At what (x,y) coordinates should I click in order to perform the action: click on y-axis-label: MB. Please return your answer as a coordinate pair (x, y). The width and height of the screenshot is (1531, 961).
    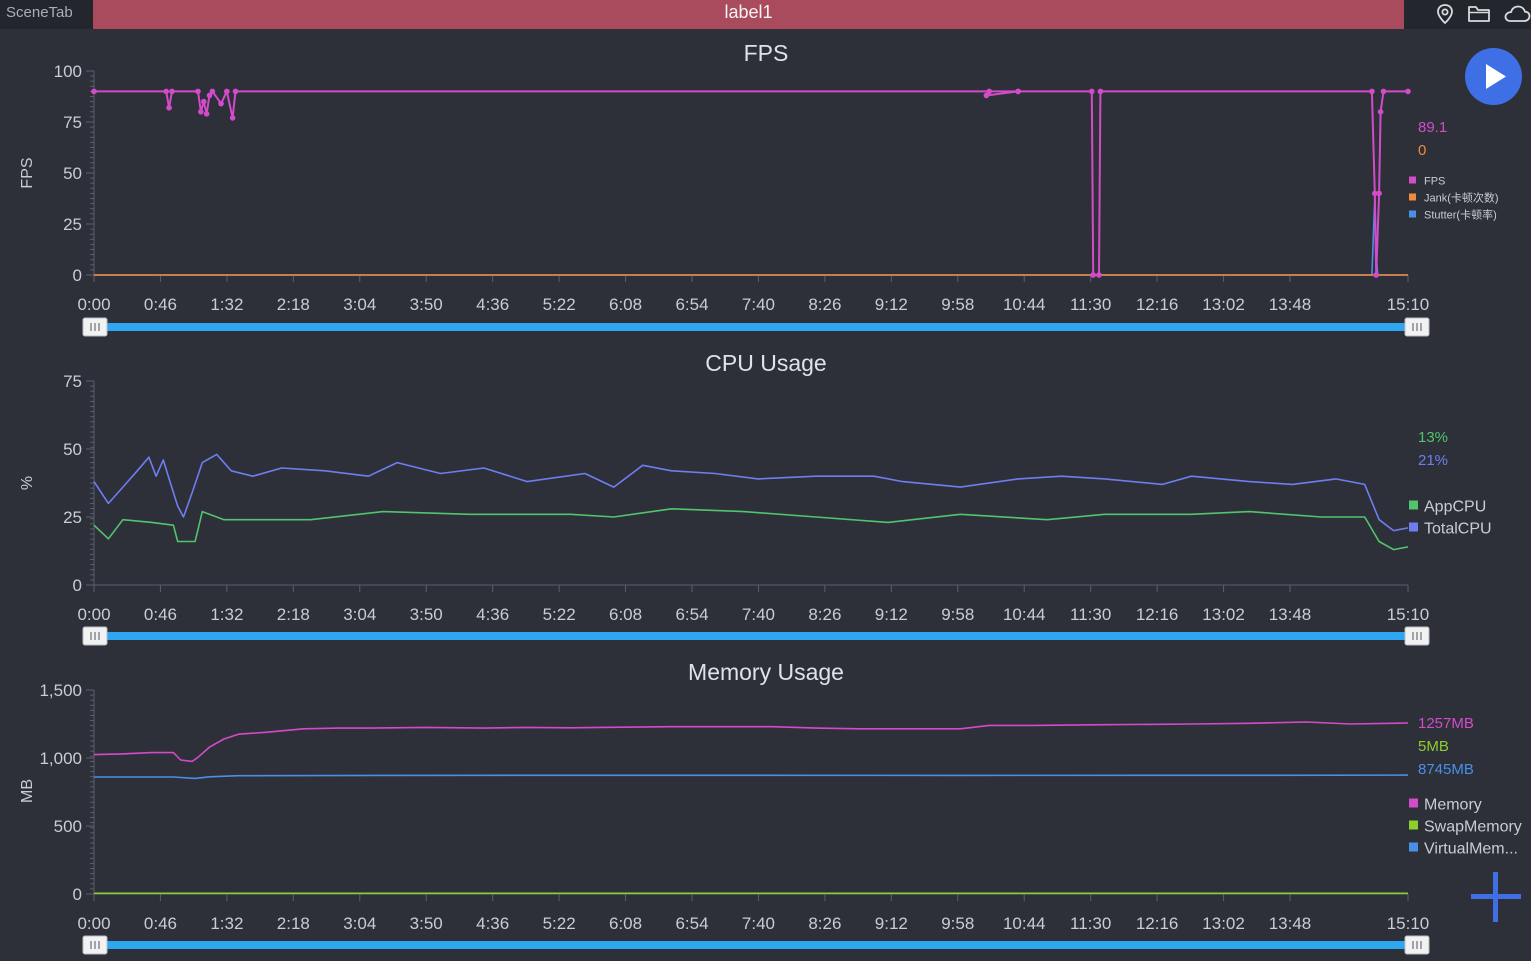
    Looking at the image, I should click on (27, 791).